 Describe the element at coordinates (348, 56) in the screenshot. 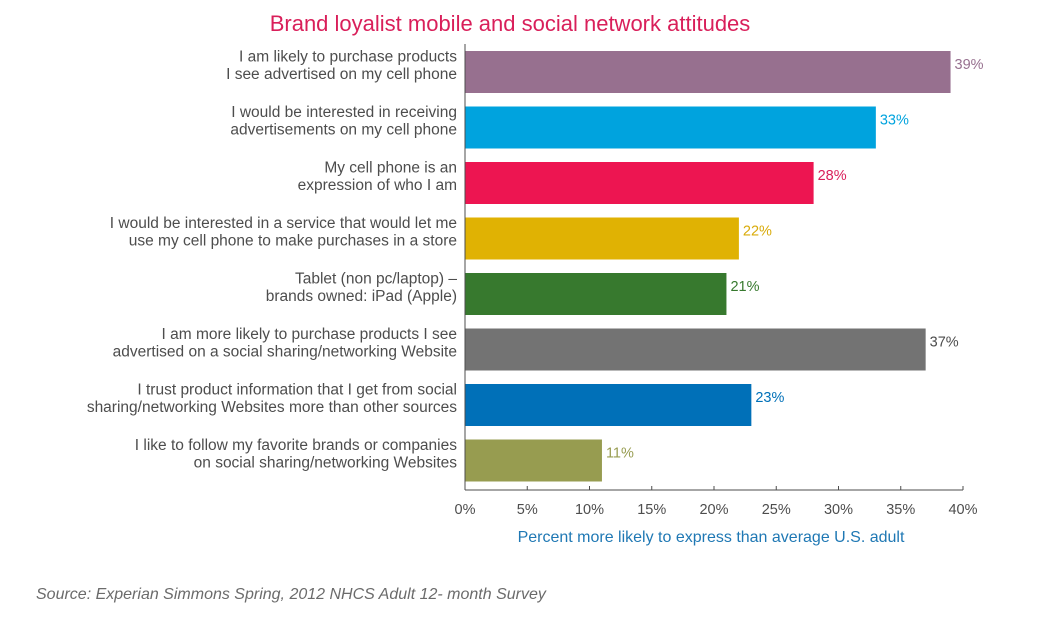

I see `category-label-line: I am likely to purchase products` at that location.